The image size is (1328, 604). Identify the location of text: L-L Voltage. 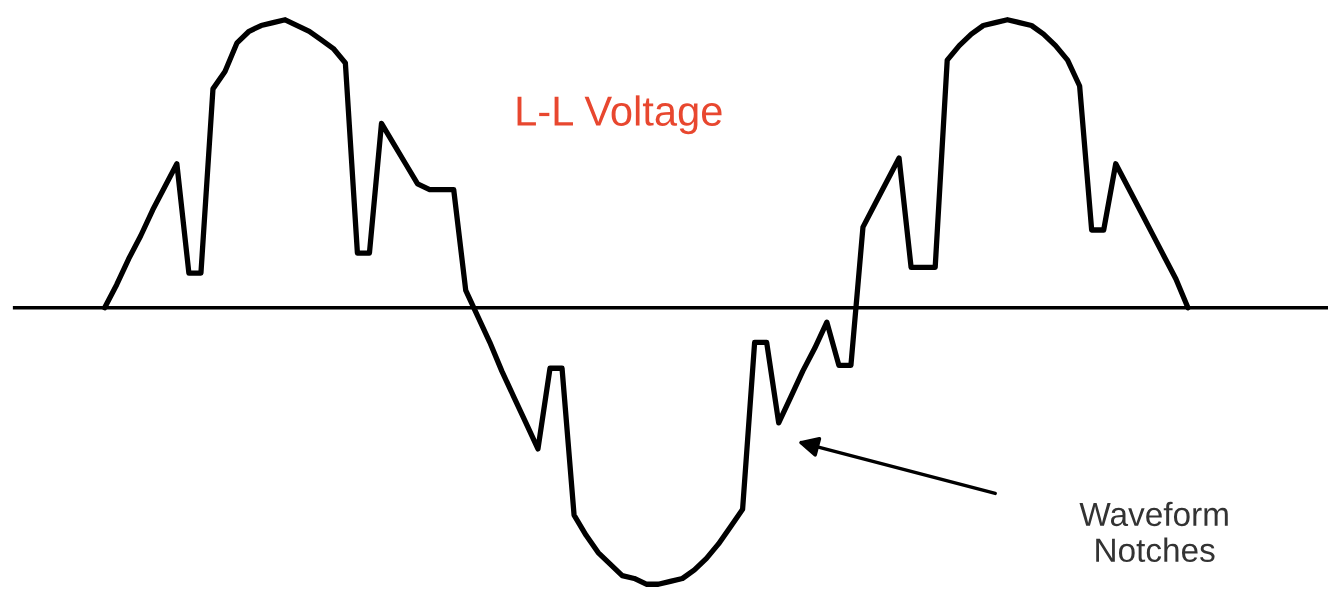
(619, 115).